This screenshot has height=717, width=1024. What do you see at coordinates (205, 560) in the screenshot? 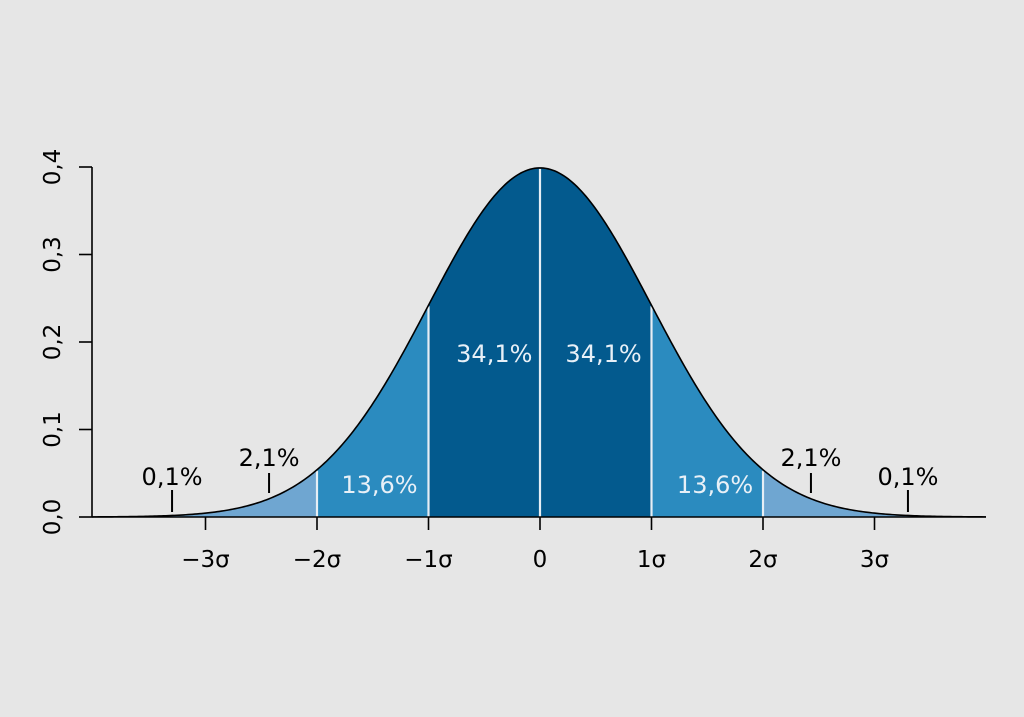
I see `x-tick-label: −3σ` at bounding box center [205, 560].